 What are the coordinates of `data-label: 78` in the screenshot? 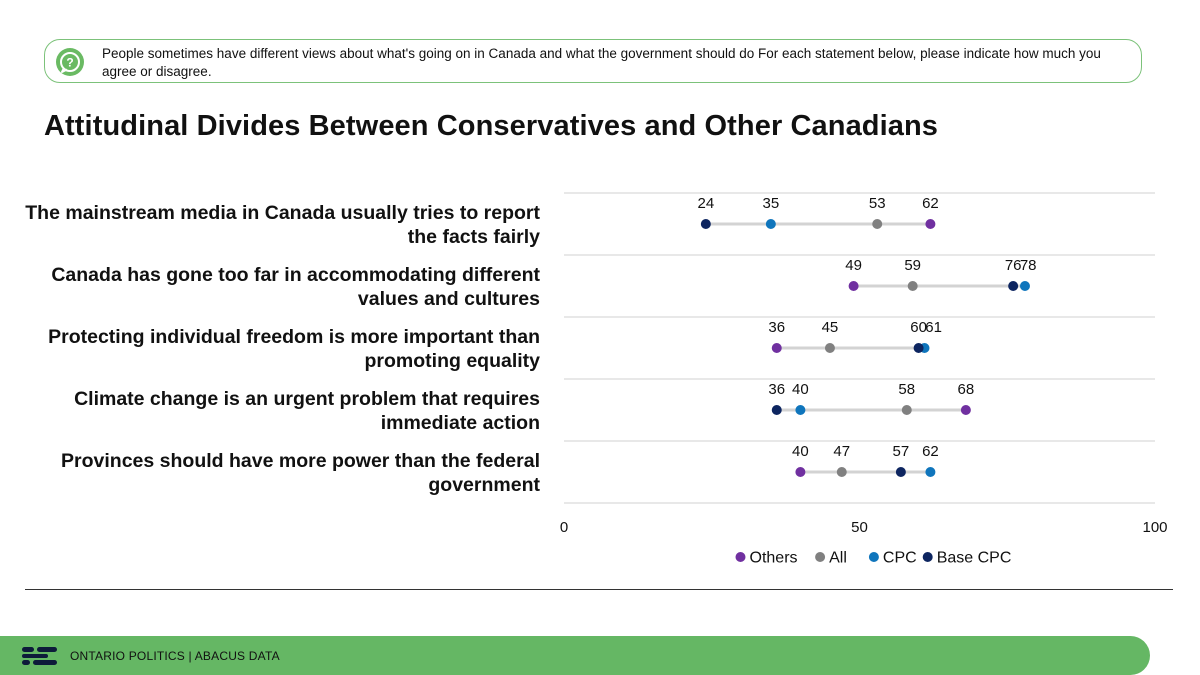 It's located at (1028, 265).